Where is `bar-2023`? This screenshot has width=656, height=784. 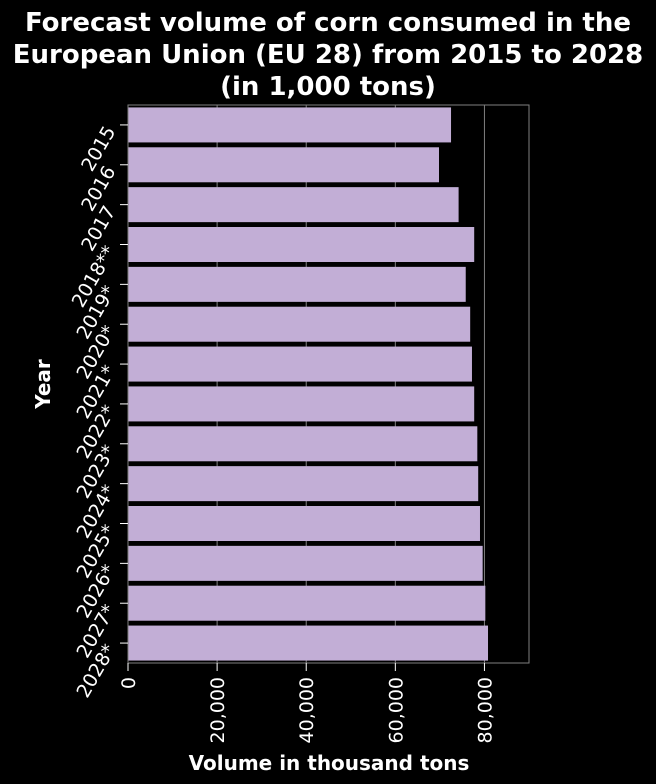
bar-2023 is located at coordinates (303, 444).